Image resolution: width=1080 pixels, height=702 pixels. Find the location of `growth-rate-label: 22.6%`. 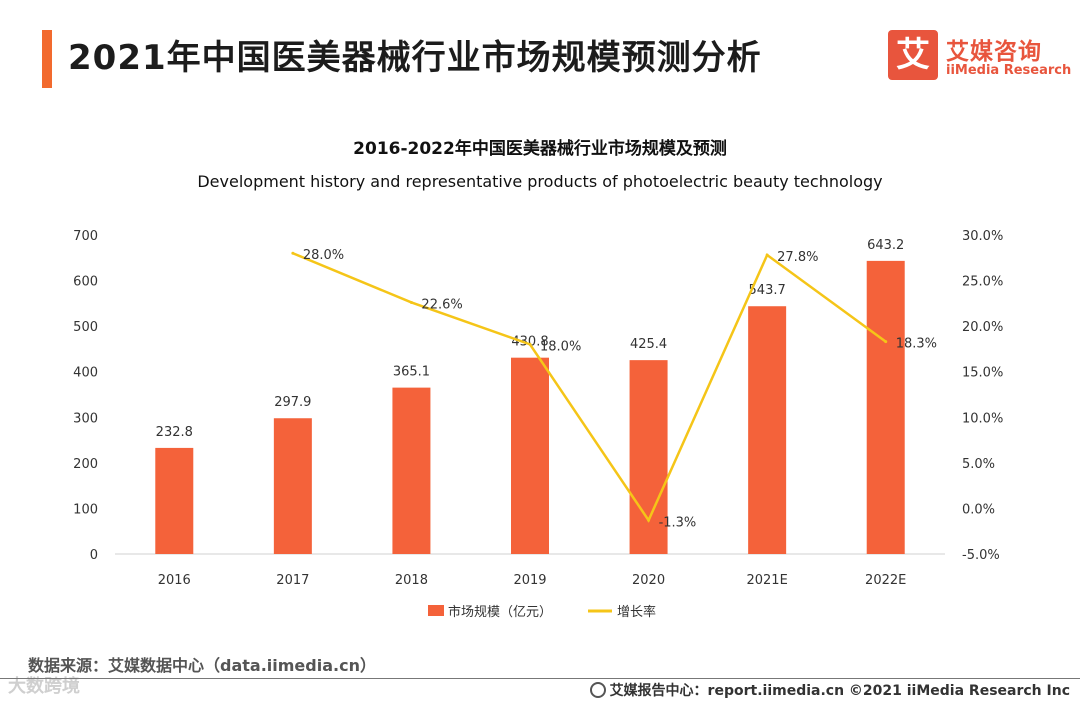

growth-rate-label: 22.6% is located at coordinates (441, 304).